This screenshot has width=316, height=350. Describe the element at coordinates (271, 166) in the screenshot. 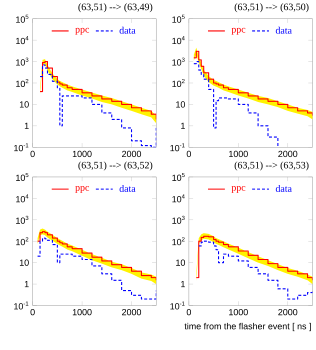

I see `chart-title: (63,51) --> (63,53)` at that location.